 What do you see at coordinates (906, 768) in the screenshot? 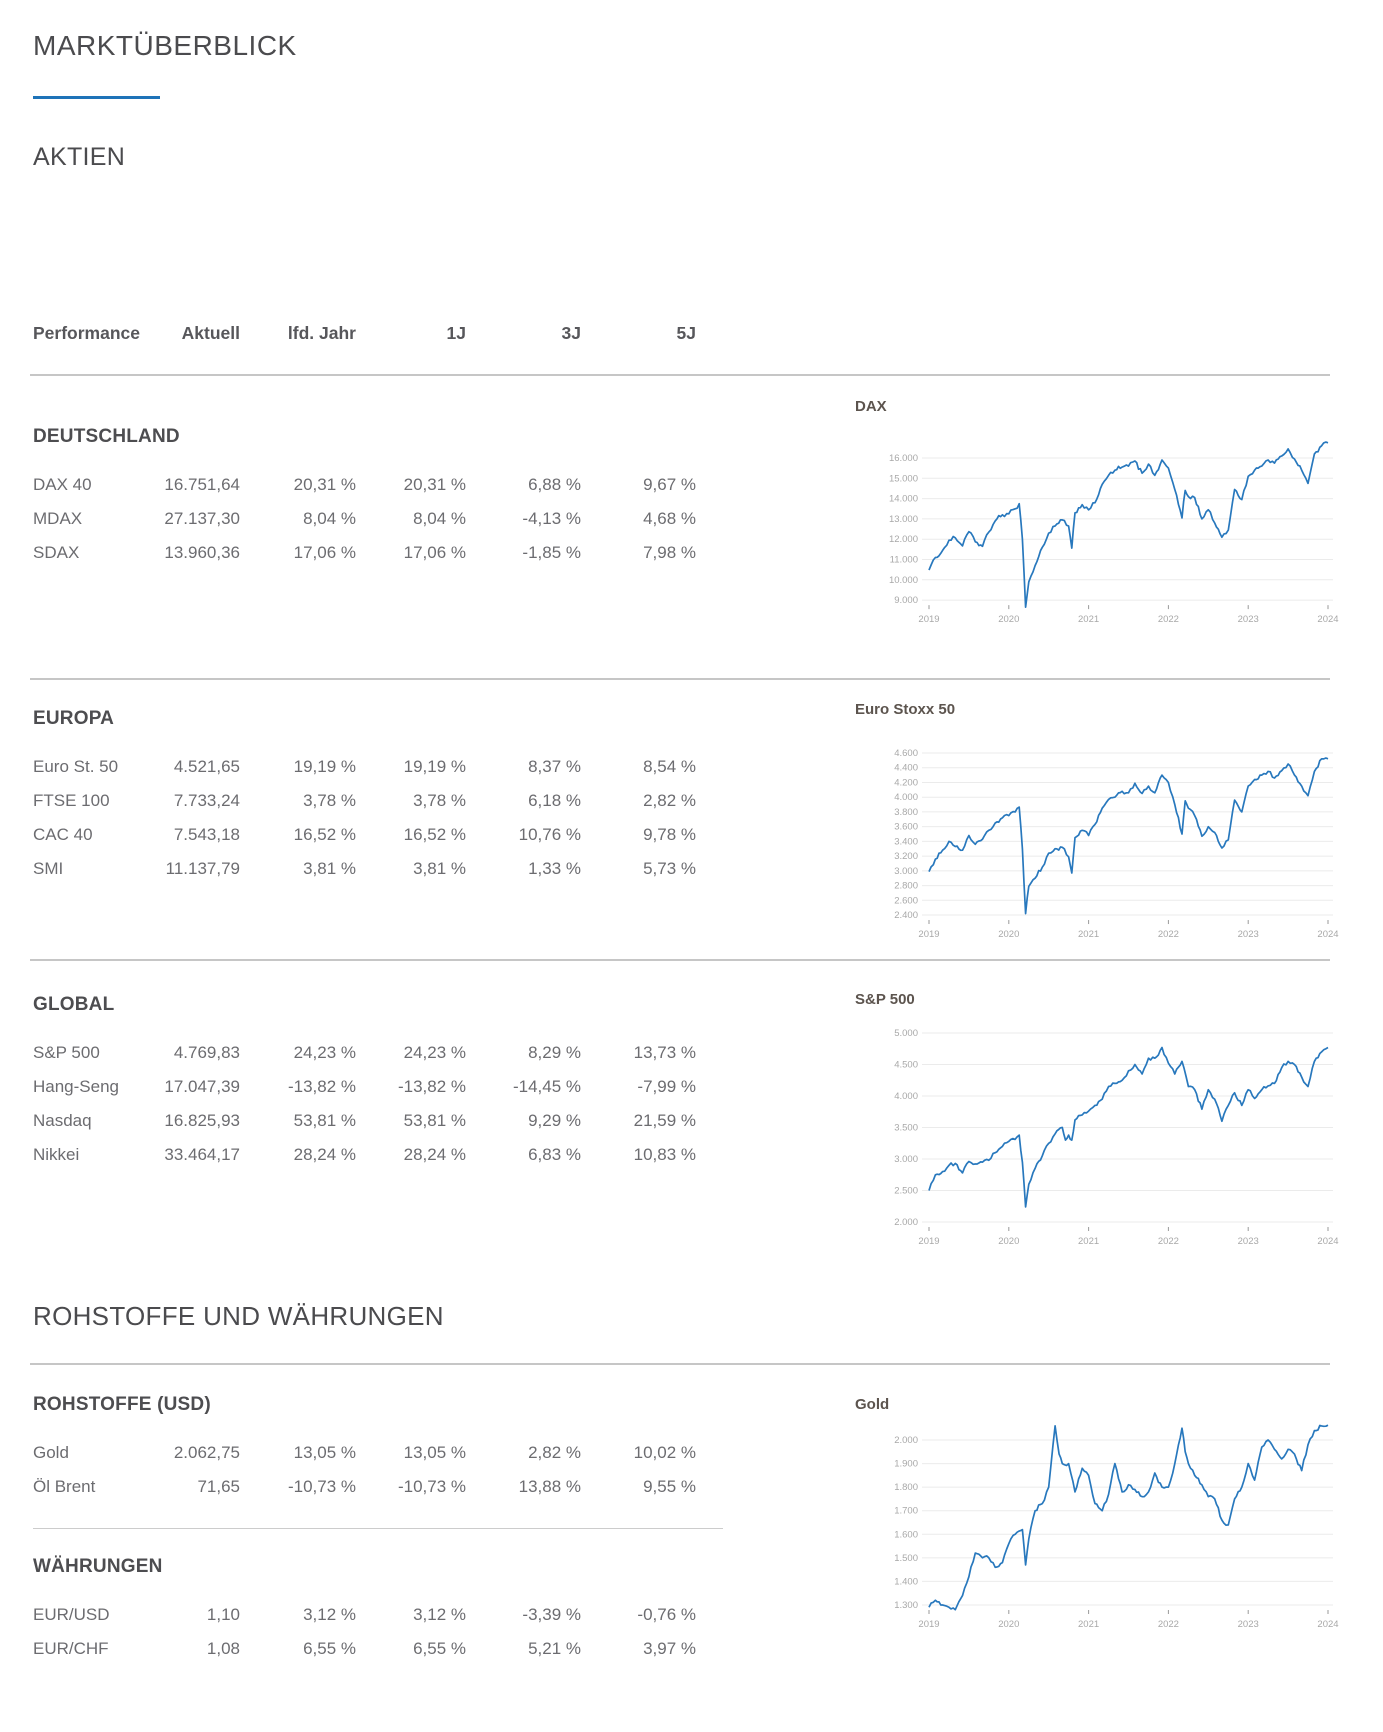
I see `svg-text: 4.400` at bounding box center [906, 768].